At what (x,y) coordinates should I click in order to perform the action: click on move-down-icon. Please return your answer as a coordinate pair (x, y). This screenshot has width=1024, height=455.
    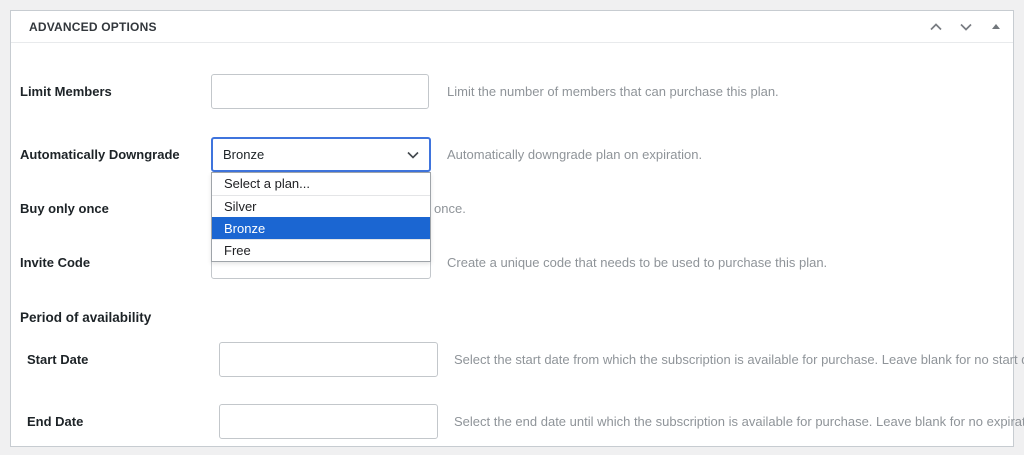
    Looking at the image, I should click on (966, 27).